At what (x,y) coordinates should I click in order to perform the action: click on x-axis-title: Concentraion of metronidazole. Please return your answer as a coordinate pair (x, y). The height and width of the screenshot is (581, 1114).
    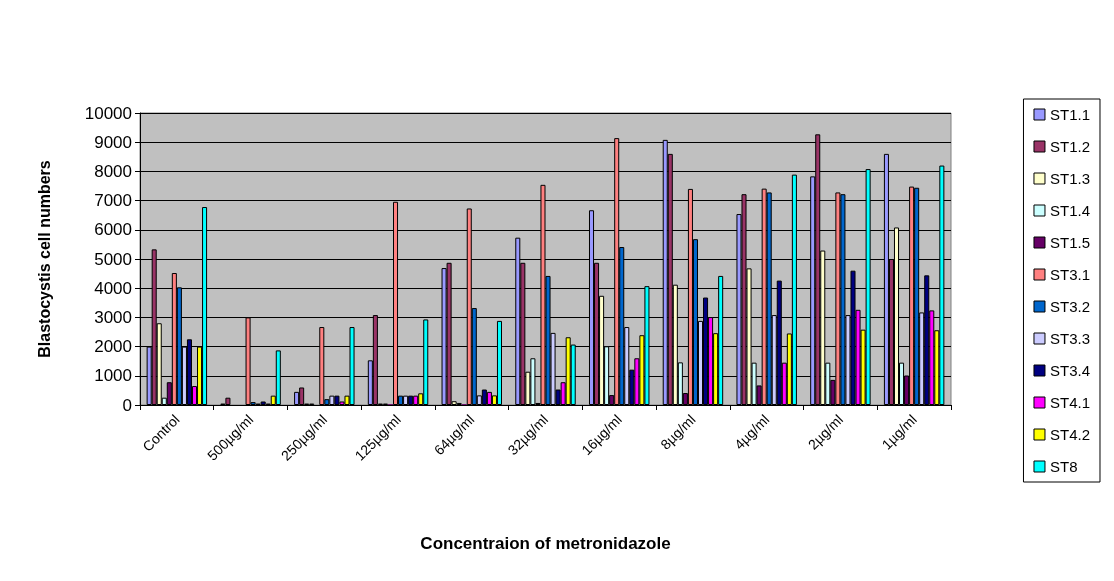
    Looking at the image, I should click on (545, 543).